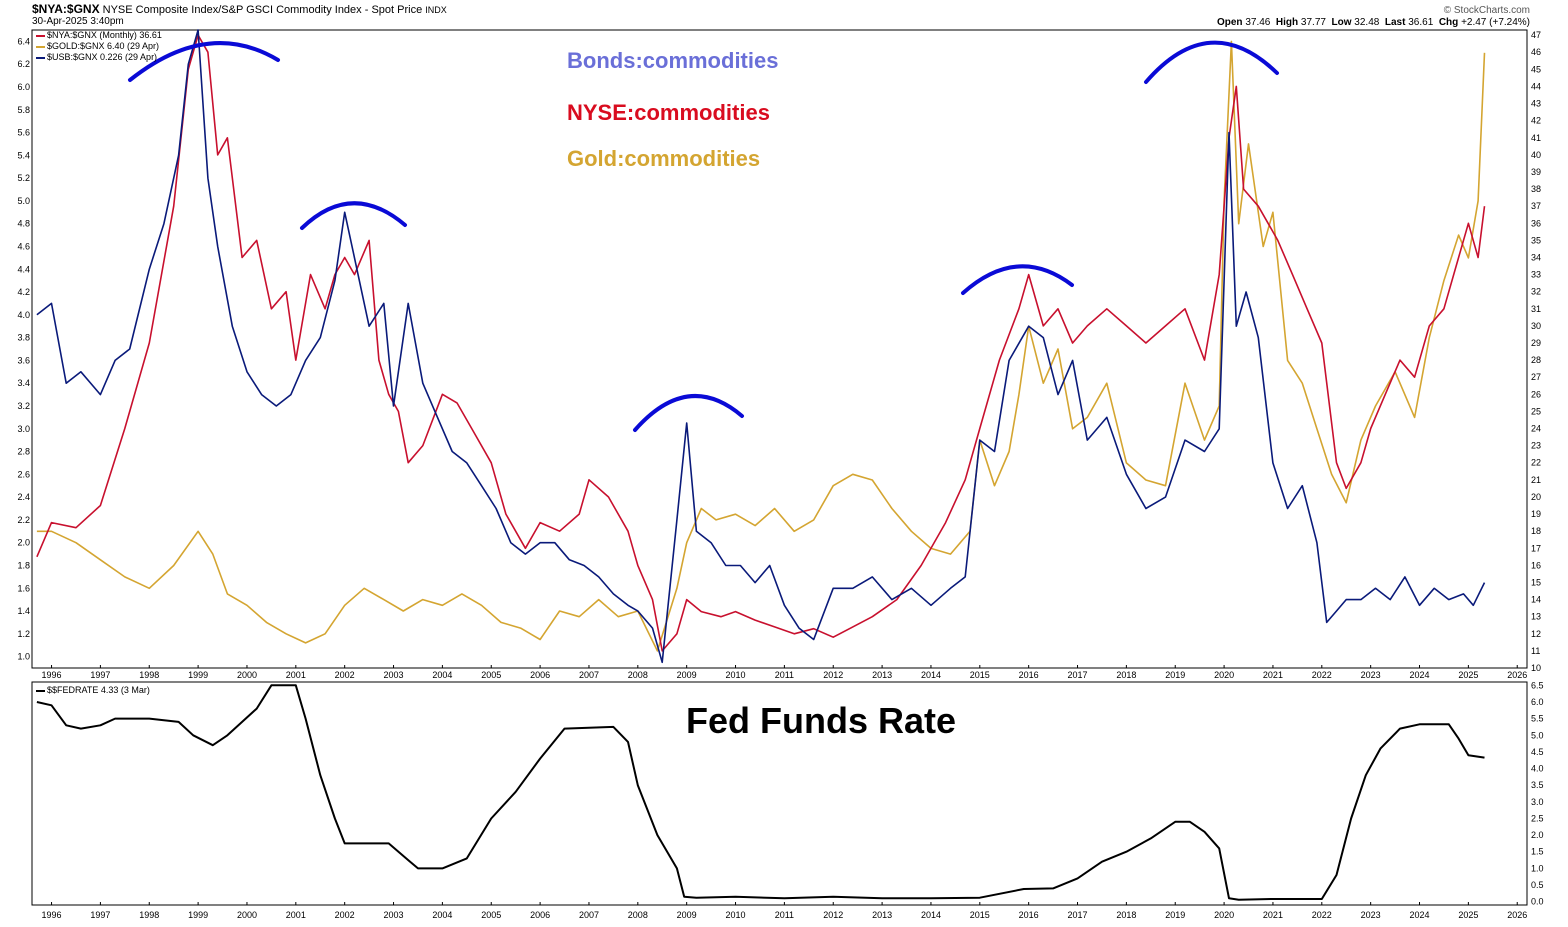 Image resolution: width=1568 pixels, height=927 pixels. I want to click on fed-axis-tick-label: 0.5, so click(1537, 885).